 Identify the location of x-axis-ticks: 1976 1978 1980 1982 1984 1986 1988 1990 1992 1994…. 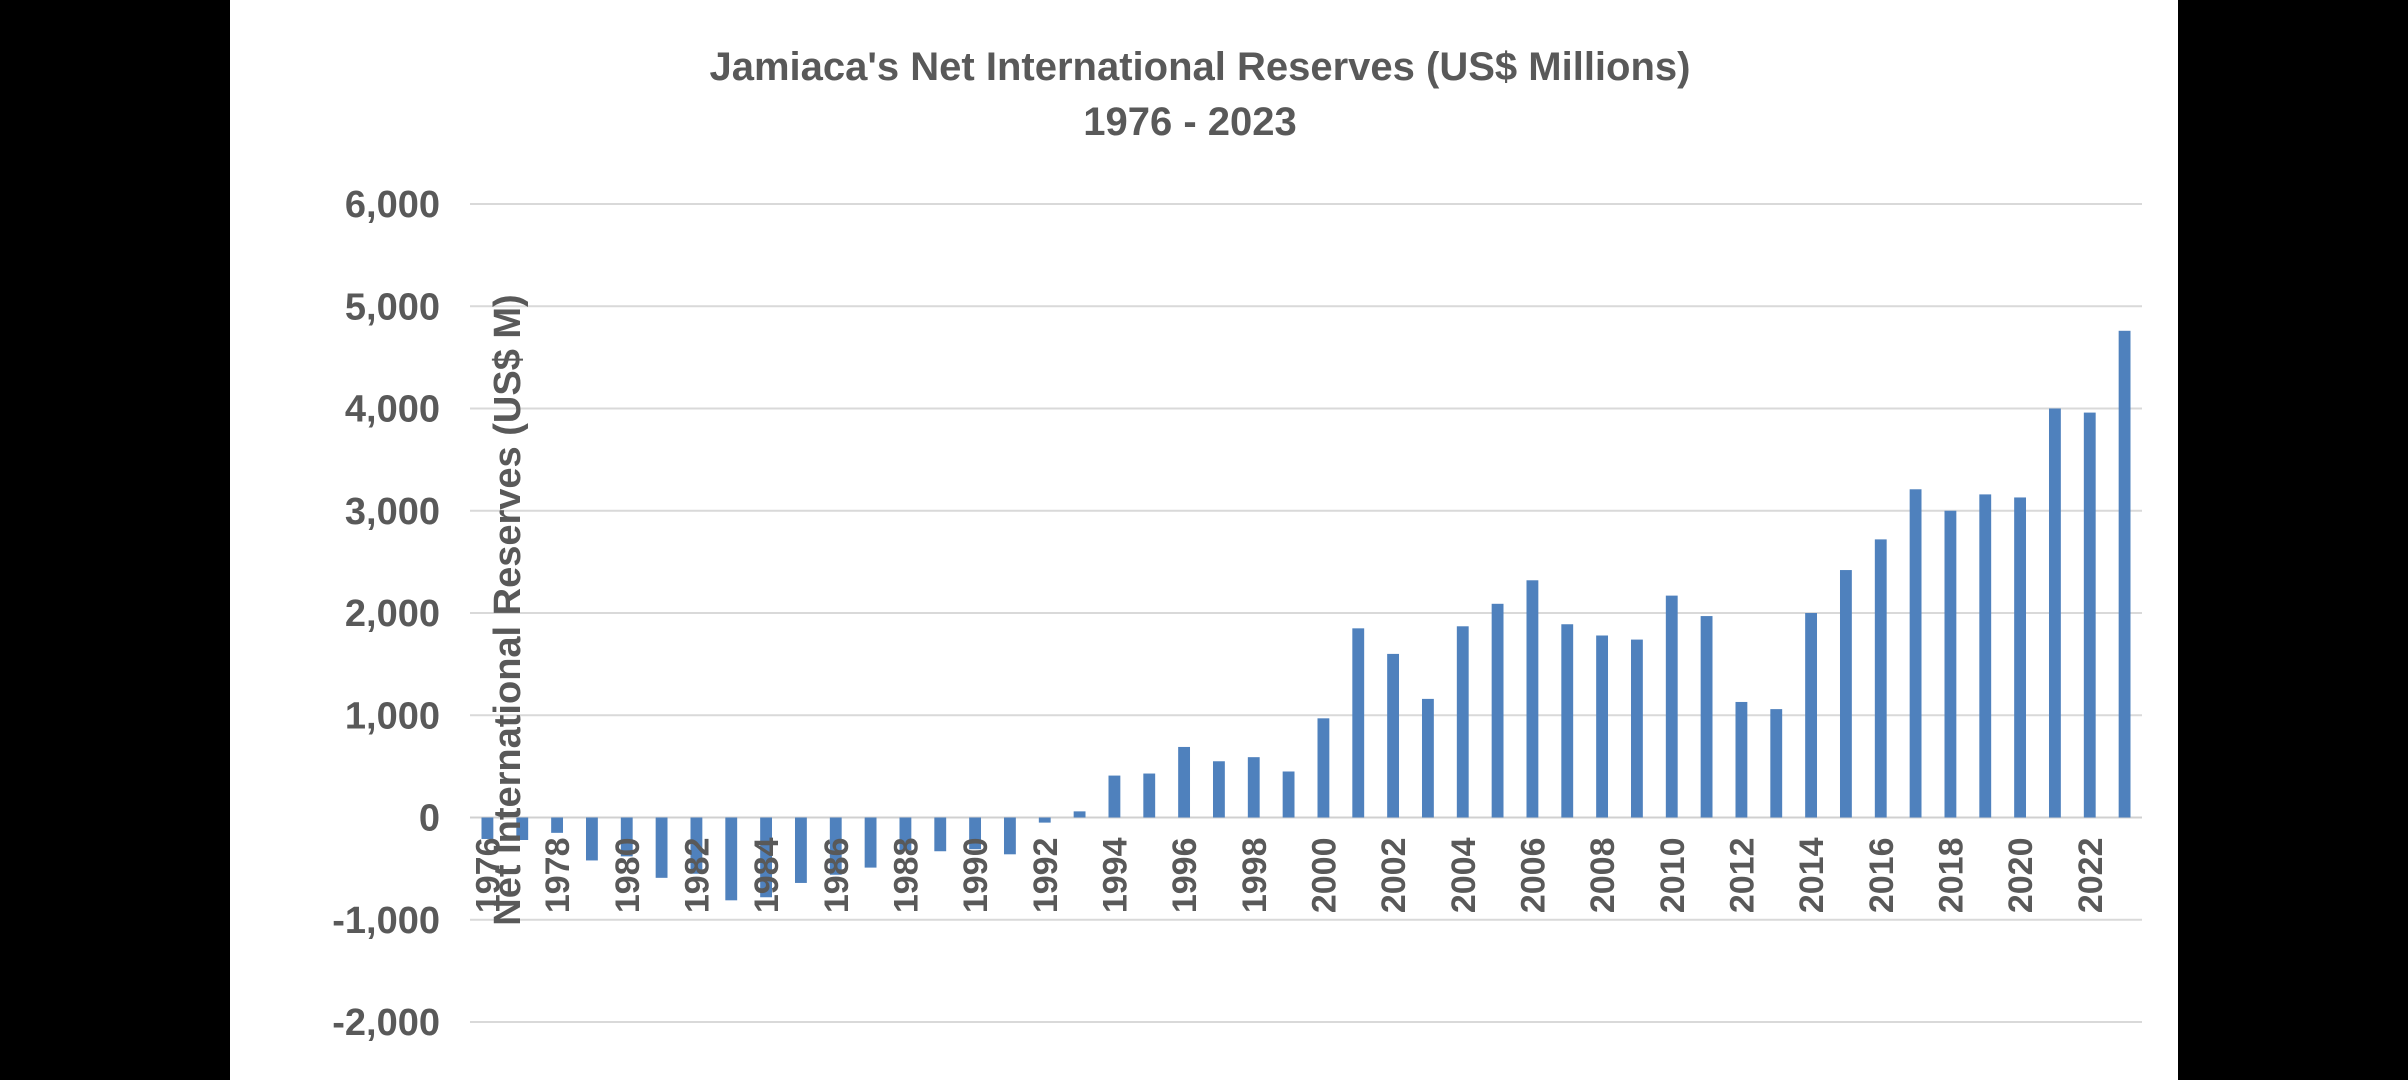
(1289, 875).